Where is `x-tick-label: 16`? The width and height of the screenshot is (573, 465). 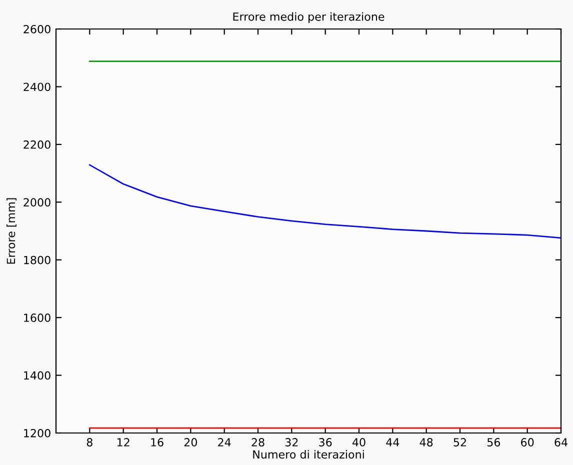 x-tick-label: 16 is located at coordinates (157, 442).